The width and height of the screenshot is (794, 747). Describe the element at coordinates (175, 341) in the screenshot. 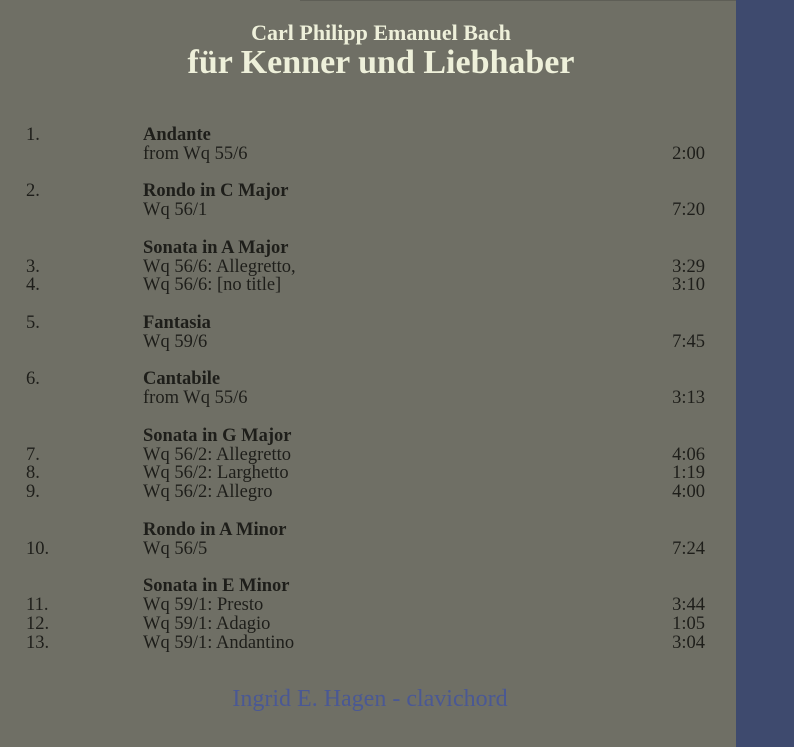

I see `track-description: Wq 59/6` at that location.